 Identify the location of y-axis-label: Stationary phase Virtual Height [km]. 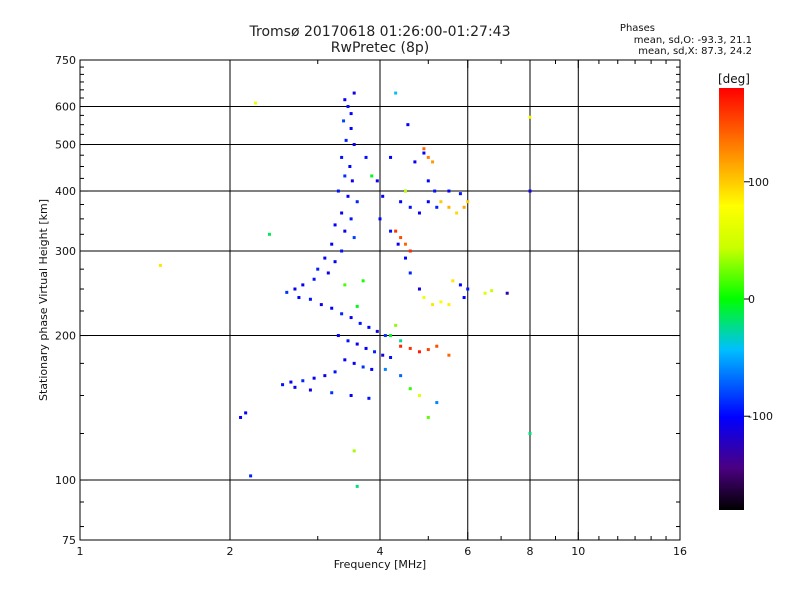
(43, 300).